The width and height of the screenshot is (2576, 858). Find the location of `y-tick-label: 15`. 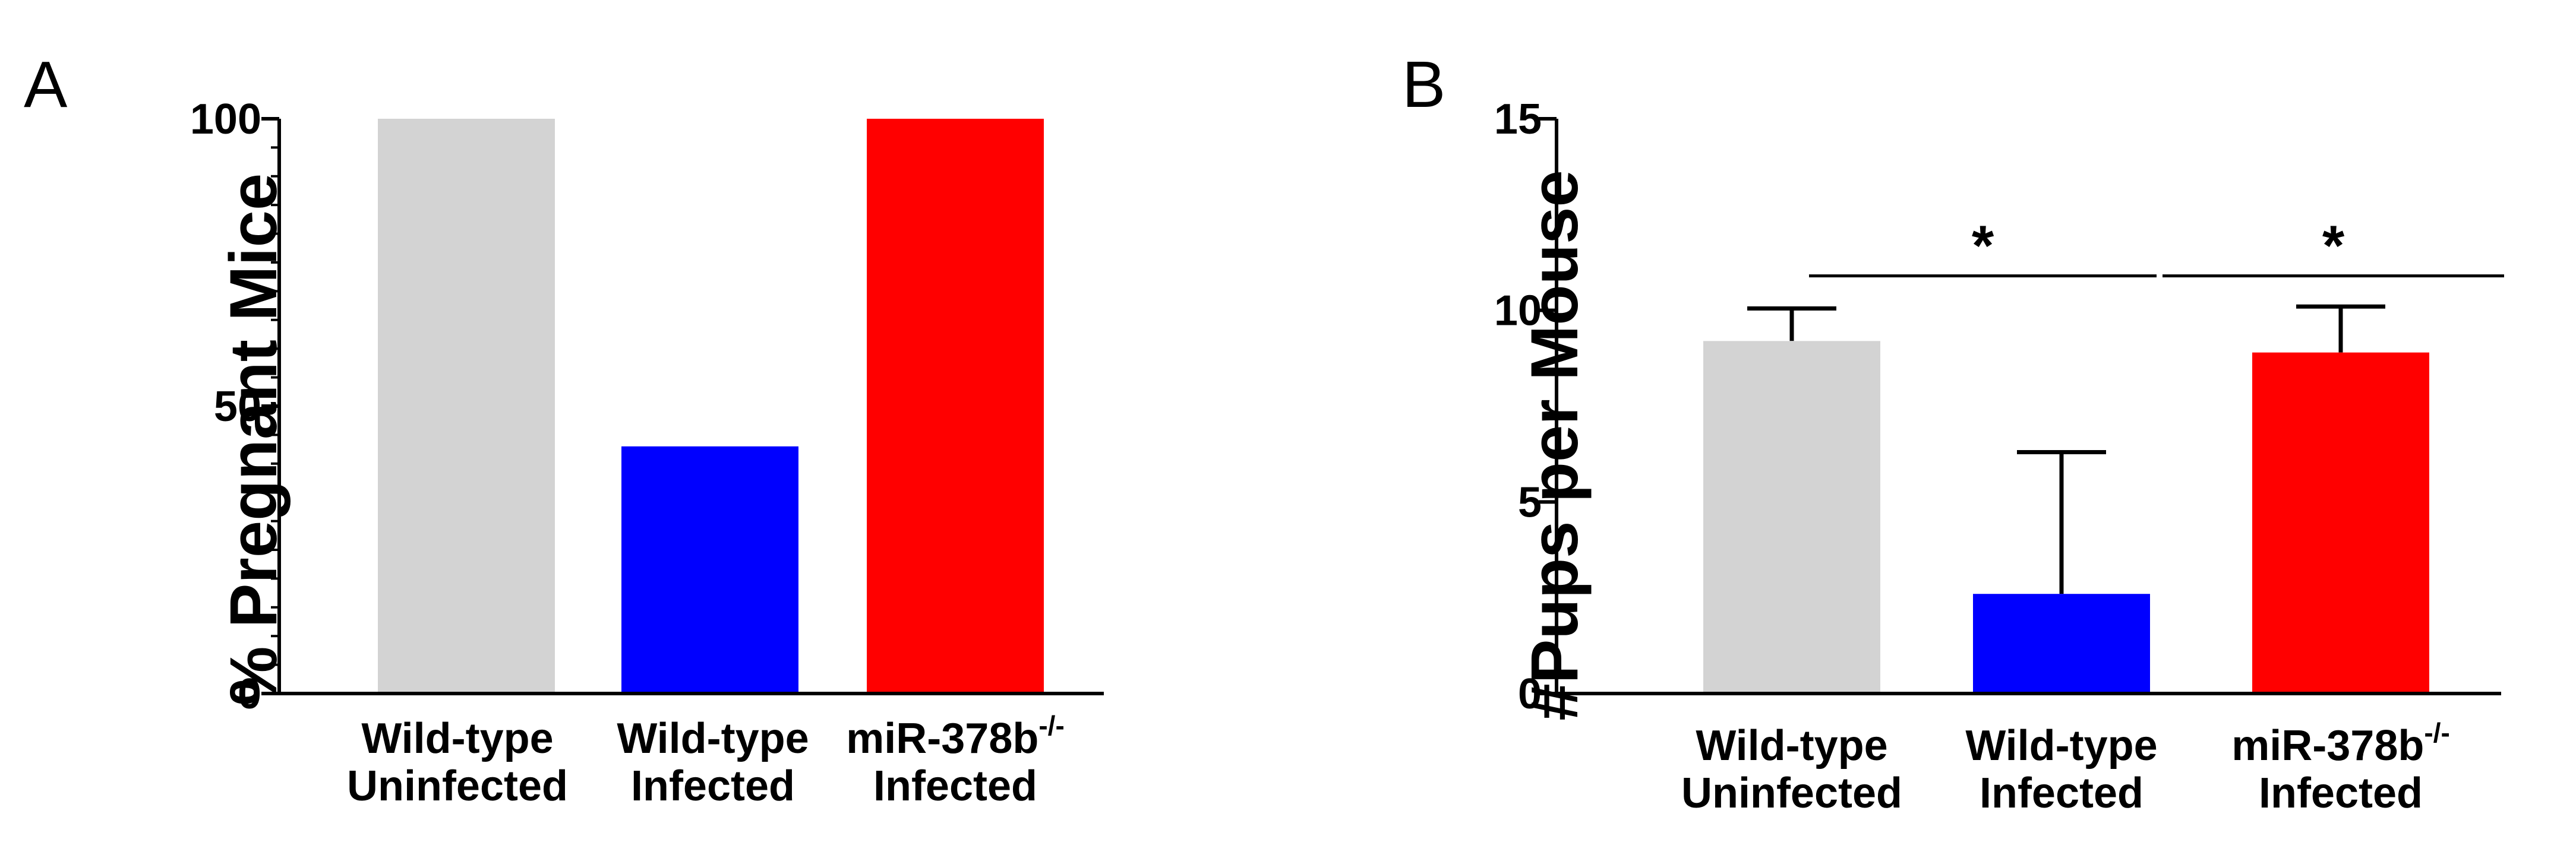

y-tick-label: 15 is located at coordinates (1518, 119).